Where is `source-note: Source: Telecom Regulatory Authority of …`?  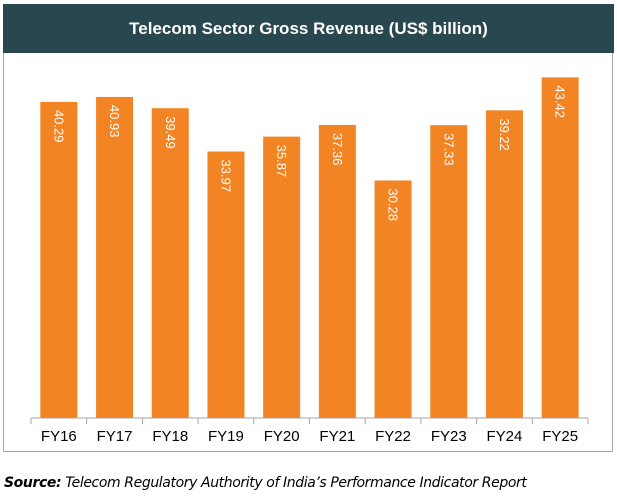 source-note: Source: Telecom Regulatory Authority of … is located at coordinates (265, 483).